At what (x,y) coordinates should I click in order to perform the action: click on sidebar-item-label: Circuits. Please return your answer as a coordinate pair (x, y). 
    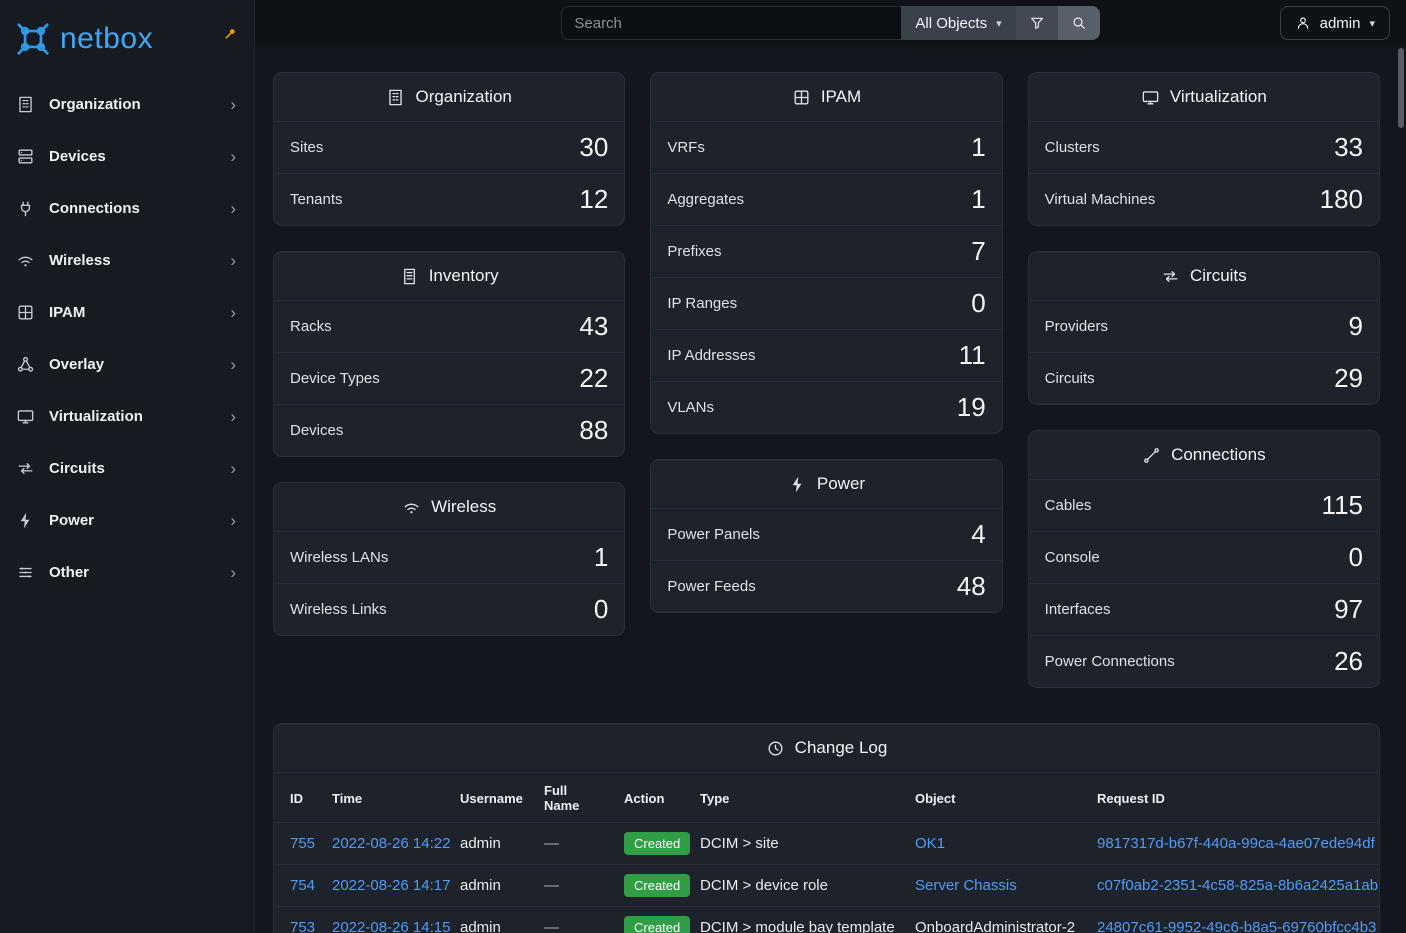
    Looking at the image, I should click on (77, 468).